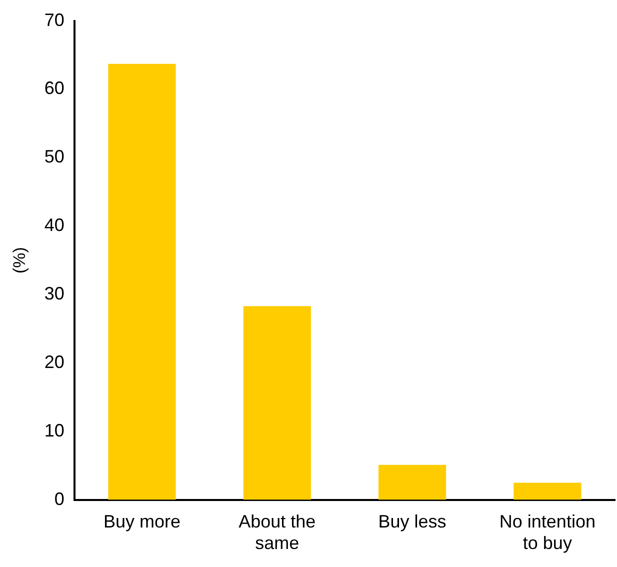  Describe the element at coordinates (59, 498) in the screenshot. I see `y-tick-label: 0` at that location.